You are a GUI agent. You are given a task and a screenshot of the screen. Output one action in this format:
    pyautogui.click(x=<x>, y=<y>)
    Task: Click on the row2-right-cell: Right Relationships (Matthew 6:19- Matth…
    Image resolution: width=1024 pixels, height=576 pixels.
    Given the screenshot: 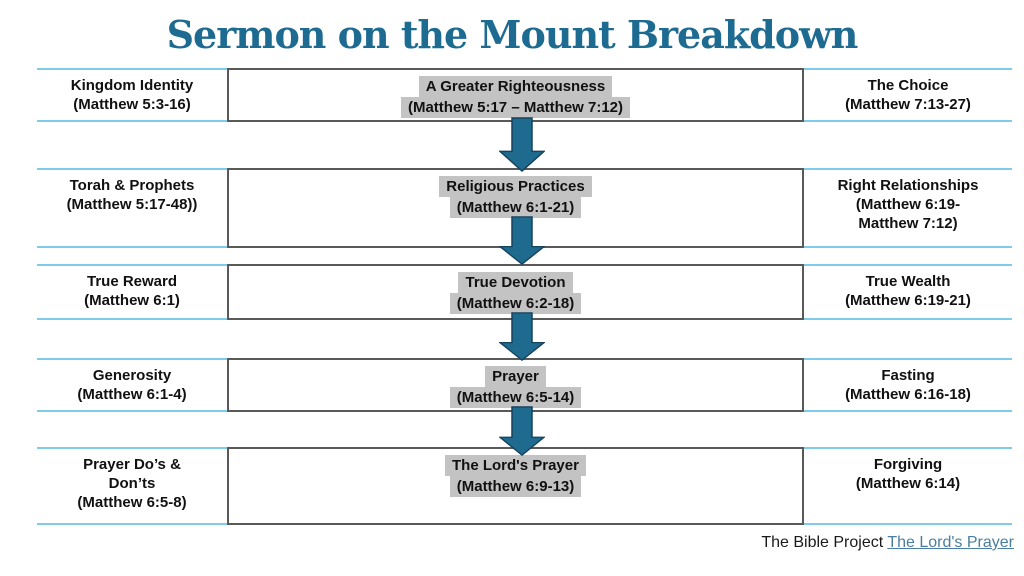 What is the action you would take?
    pyautogui.click(x=908, y=208)
    